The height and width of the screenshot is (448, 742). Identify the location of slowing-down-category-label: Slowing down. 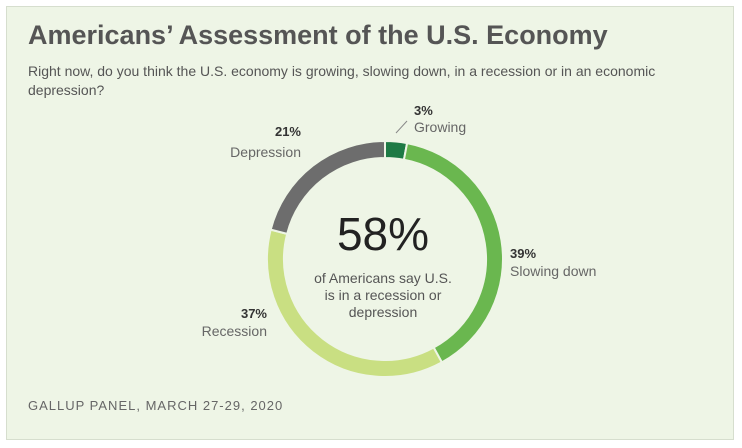
(553, 271).